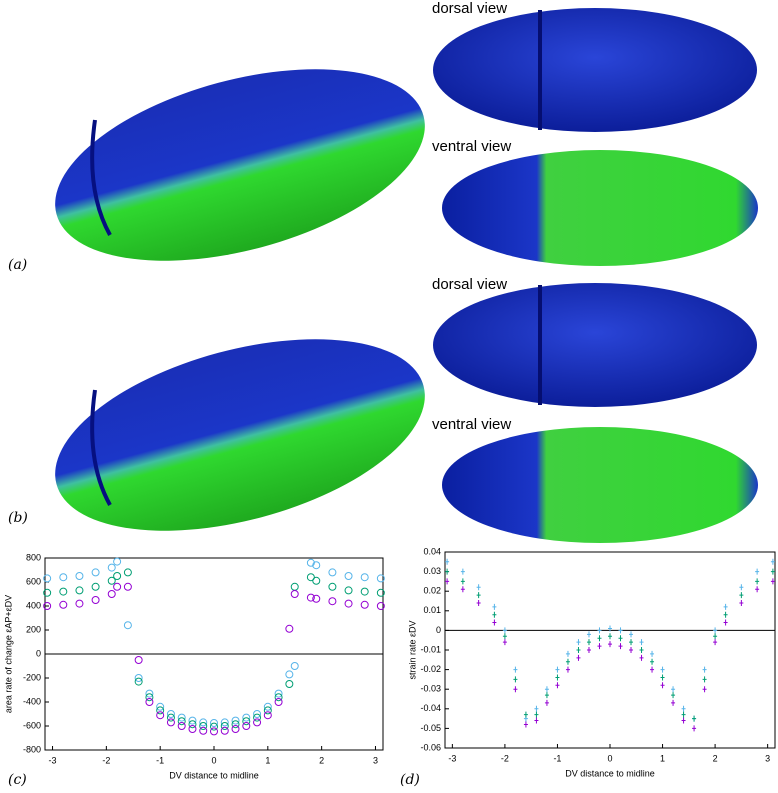 The image size is (778, 793). Describe the element at coordinates (32, 701) in the screenshot. I see `y-tick-label: -400` at that location.